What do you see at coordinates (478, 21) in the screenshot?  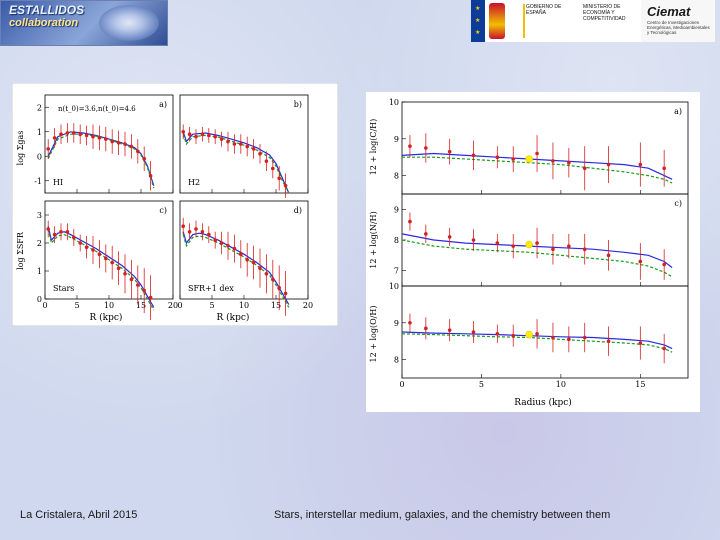 I see `eu-flag-icon: ★ ★ ★` at bounding box center [478, 21].